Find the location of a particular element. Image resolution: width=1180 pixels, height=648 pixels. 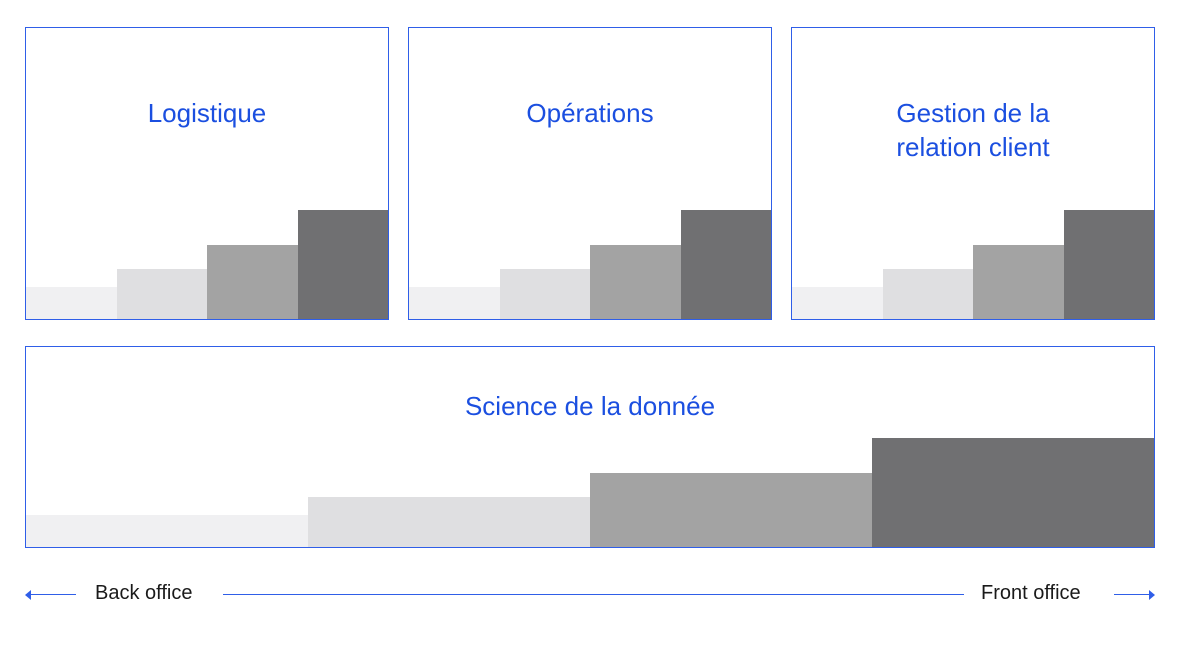

arrow-left-icon is located at coordinates (28, 595).